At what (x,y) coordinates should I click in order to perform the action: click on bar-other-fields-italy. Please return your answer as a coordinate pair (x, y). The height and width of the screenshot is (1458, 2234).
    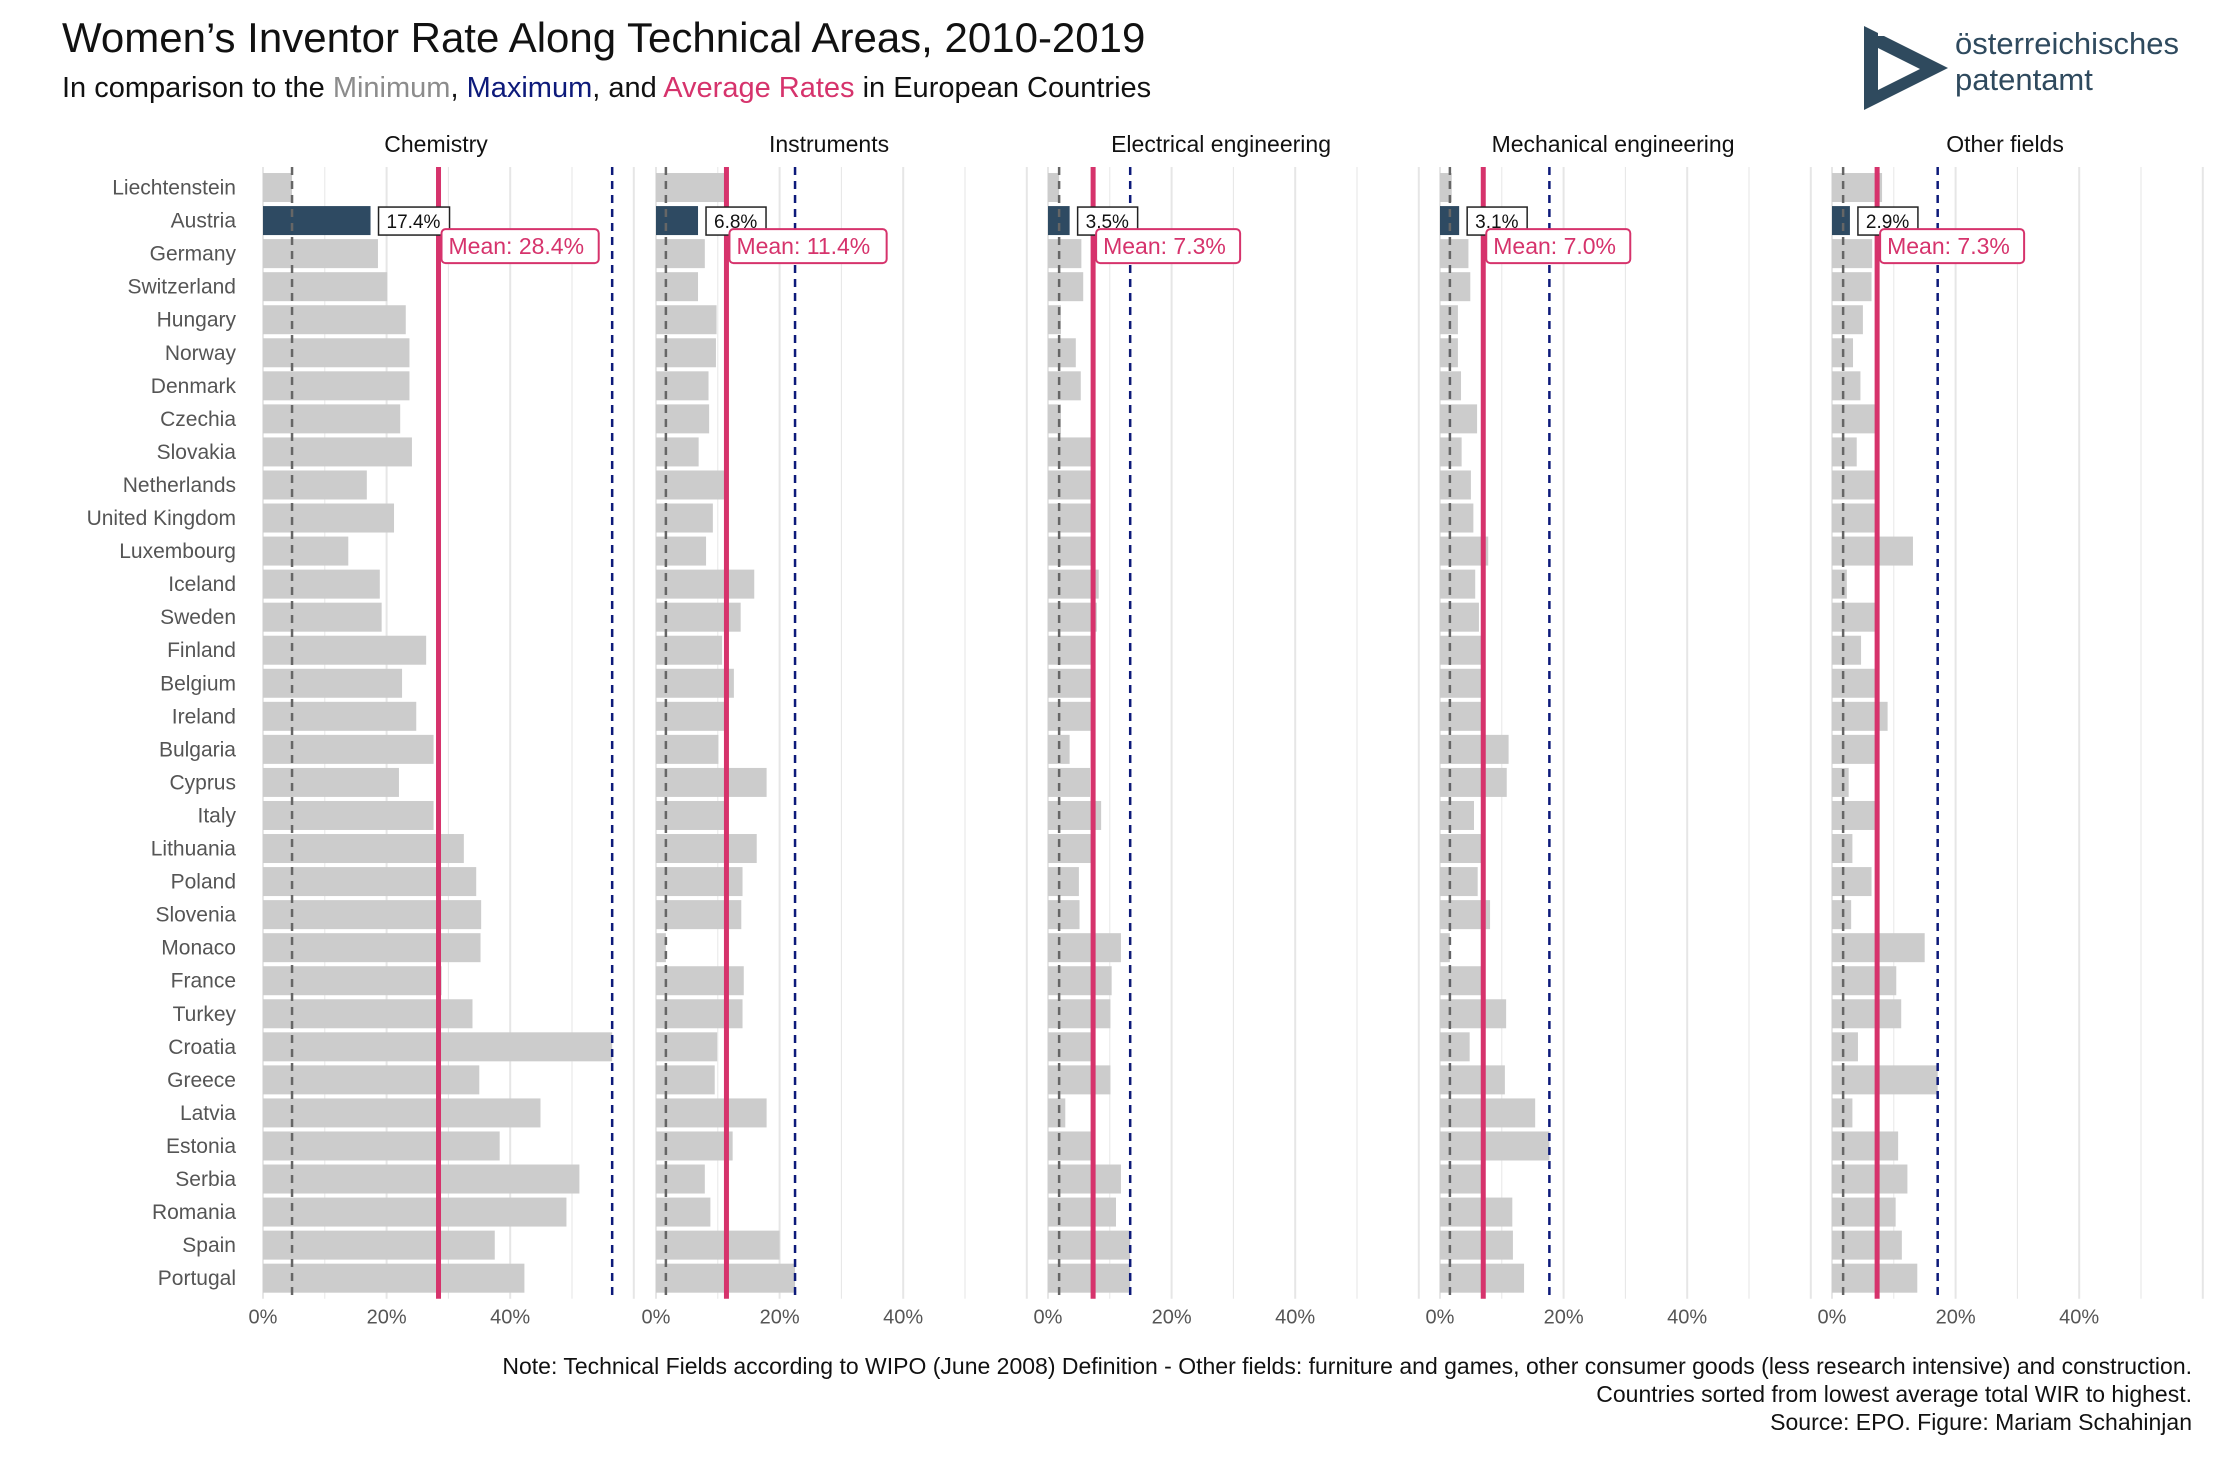
    Looking at the image, I should click on (1856, 815).